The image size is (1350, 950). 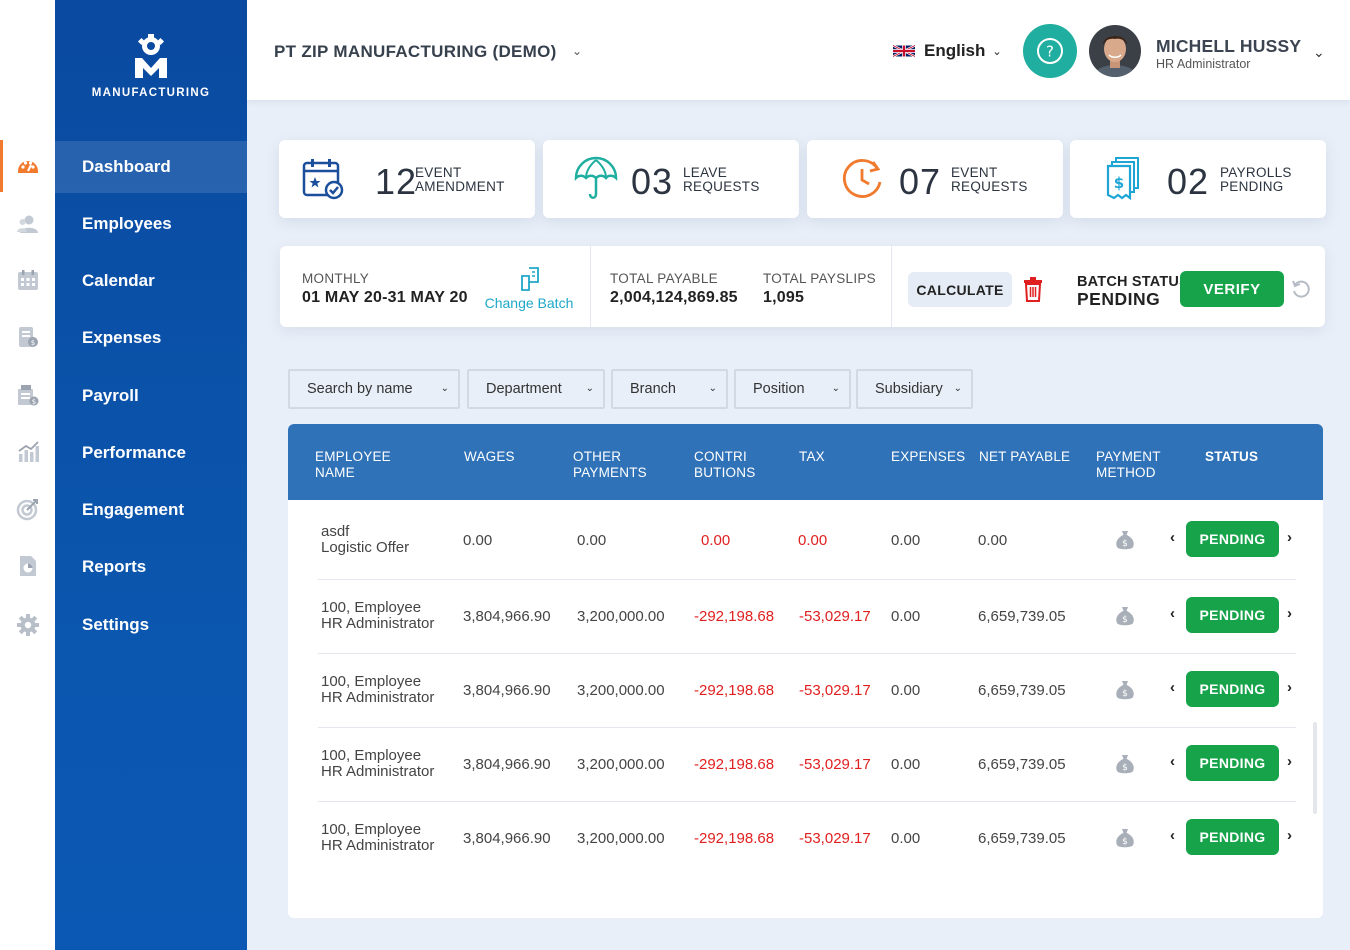 What do you see at coordinates (1115, 51) in the screenshot?
I see `avatar` at bounding box center [1115, 51].